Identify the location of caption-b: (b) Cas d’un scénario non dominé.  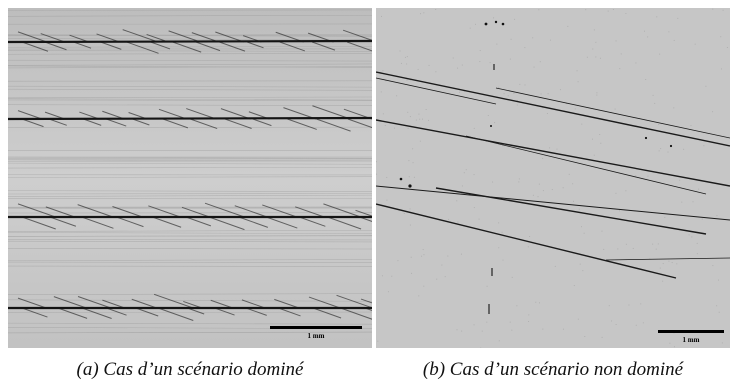
(553, 369).